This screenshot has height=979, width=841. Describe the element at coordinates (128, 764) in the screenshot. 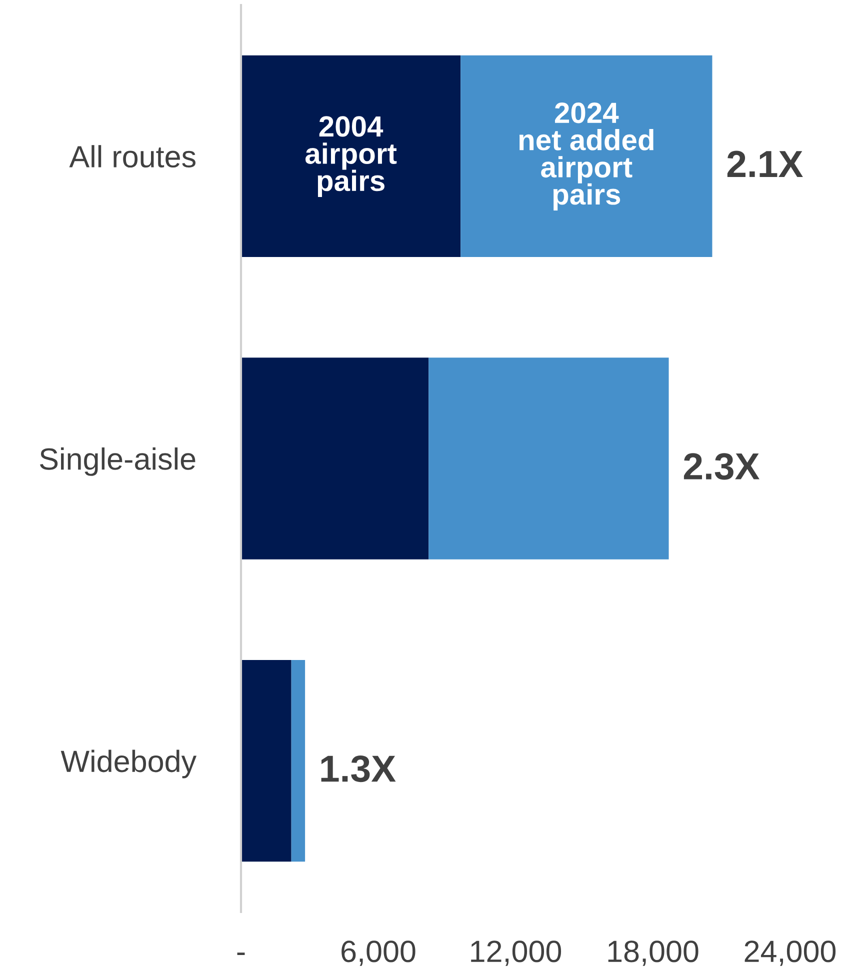

I see `y-tick-label: Widebody` at that location.